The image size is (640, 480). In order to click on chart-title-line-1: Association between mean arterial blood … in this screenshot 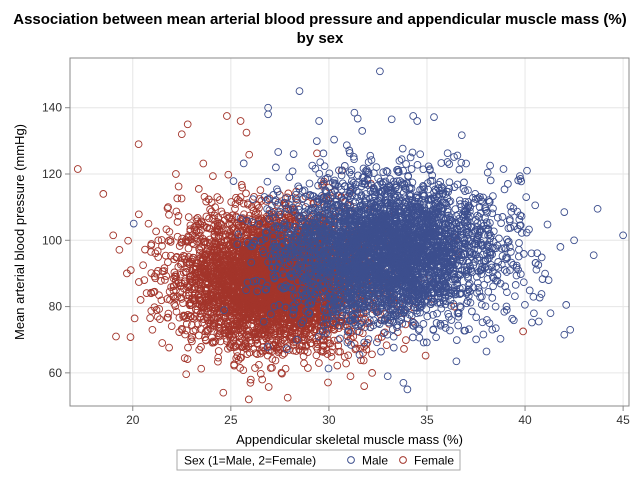, I will do `click(320, 19)`.